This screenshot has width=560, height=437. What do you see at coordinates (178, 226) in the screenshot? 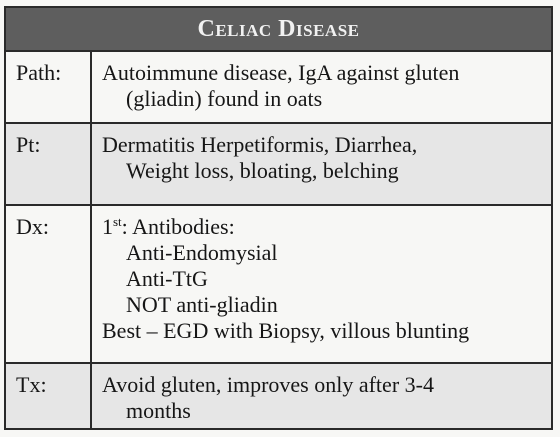
I see `line-text: : Antibodies:` at bounding box center [178, 226].